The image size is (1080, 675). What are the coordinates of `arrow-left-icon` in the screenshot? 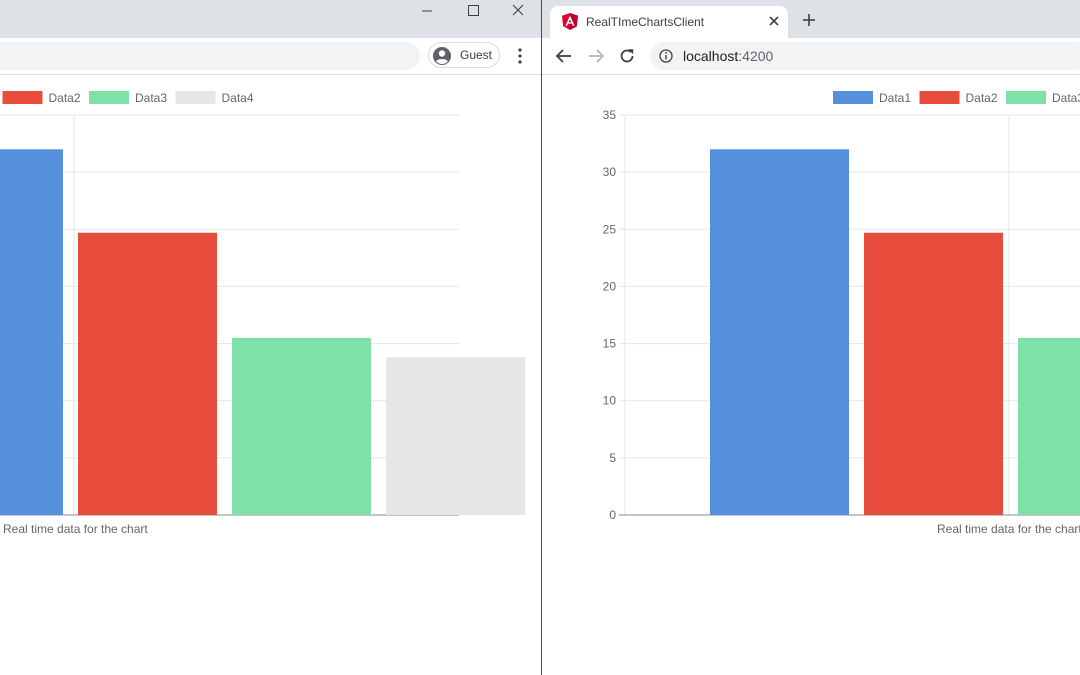 It's located at (564, 56).